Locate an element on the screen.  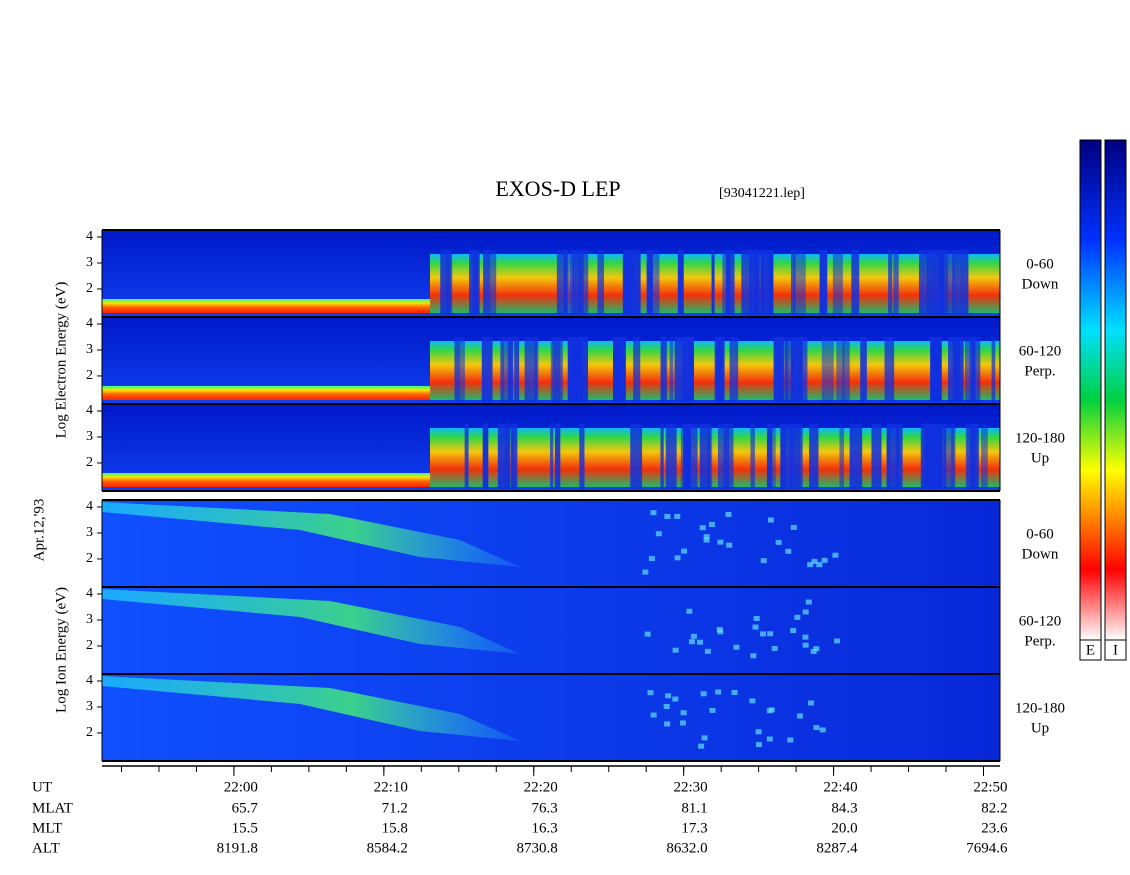
x-tick-label: 22:30 is located at coordinates (691, 787).